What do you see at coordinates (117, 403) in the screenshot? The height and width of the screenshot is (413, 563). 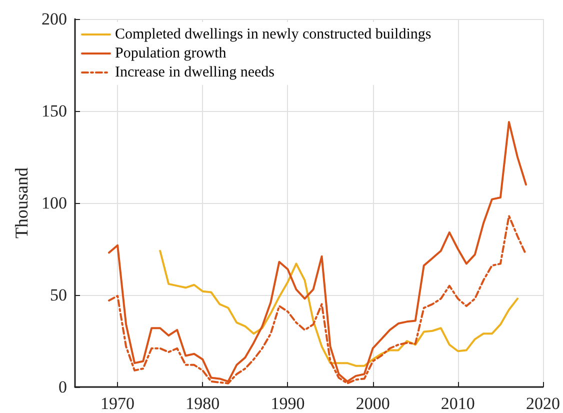 I see `x-tick-label: 1970` at bounding box center [117, 403].